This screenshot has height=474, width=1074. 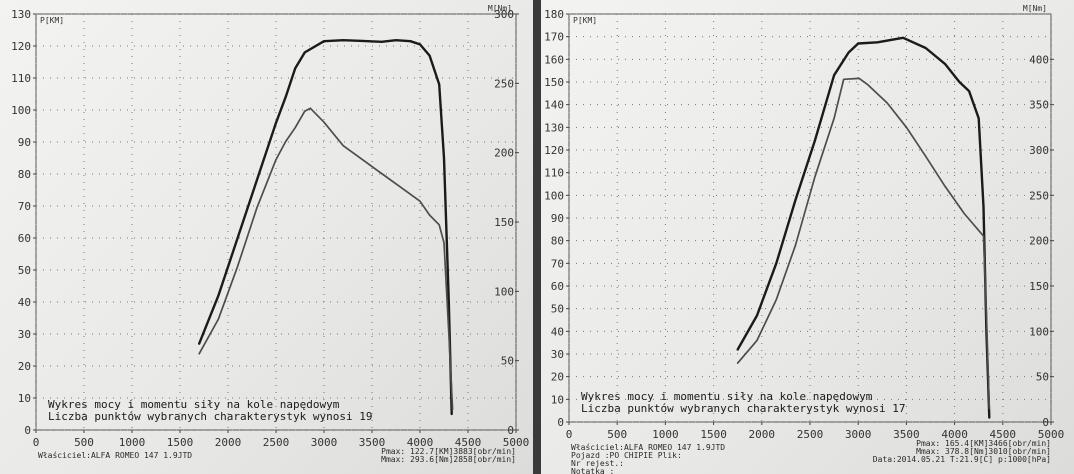 I want to click on left-tick-label: 160, so click(x=554, y=59).